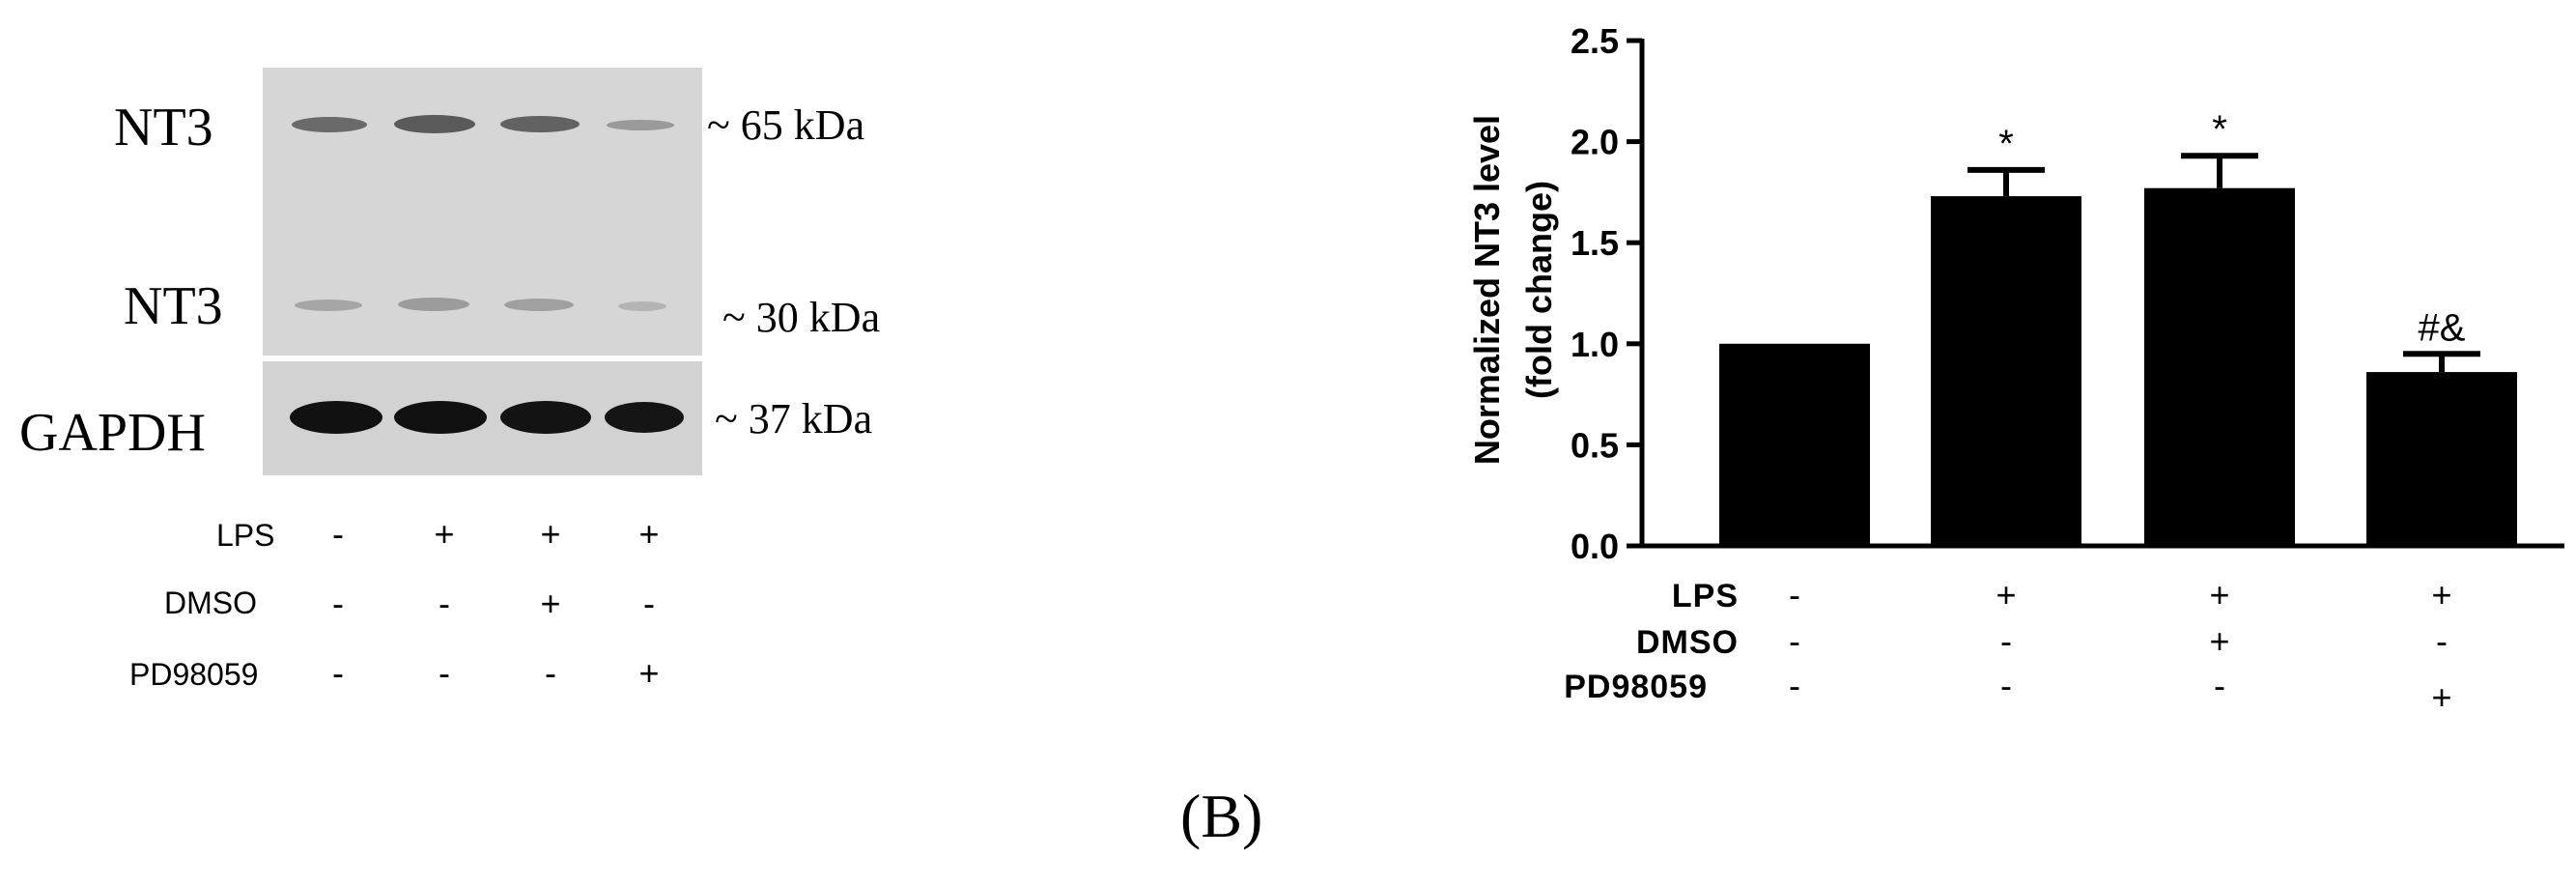 This screenshot has height=885, width=2576. I want to click on blot-cond-dmso-4: -, so click(649, 603).